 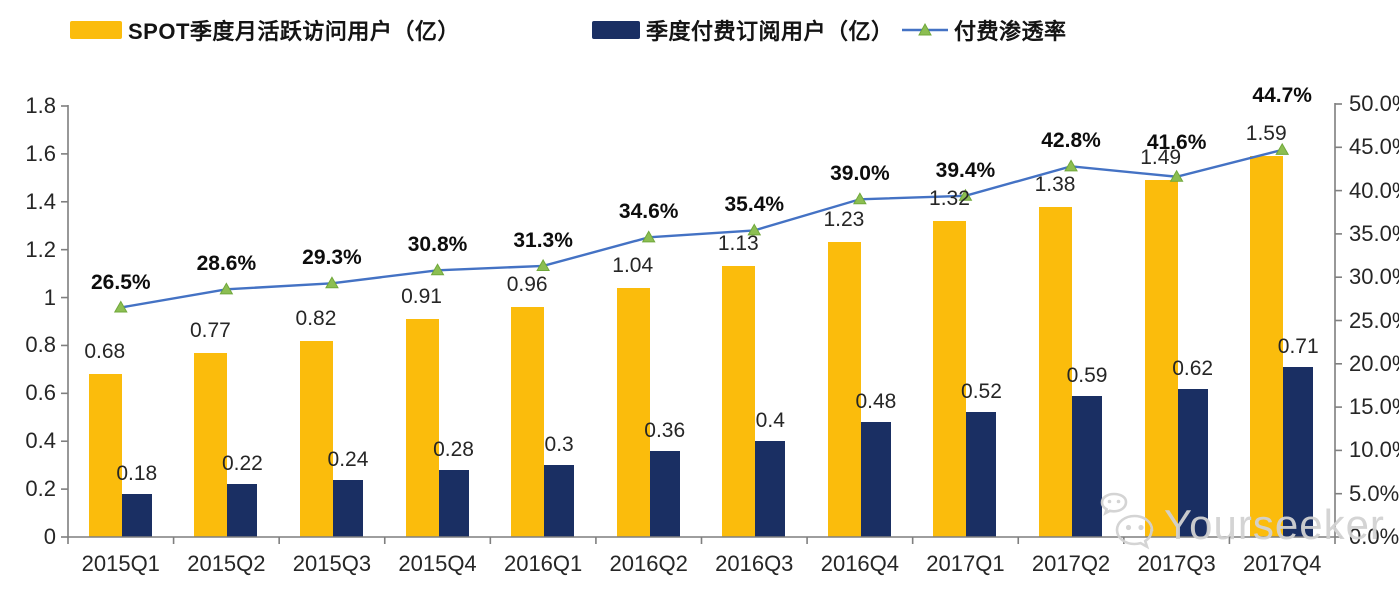 I want to click on x-axis-label: 2017Q2, so click(x=1071, y=563).